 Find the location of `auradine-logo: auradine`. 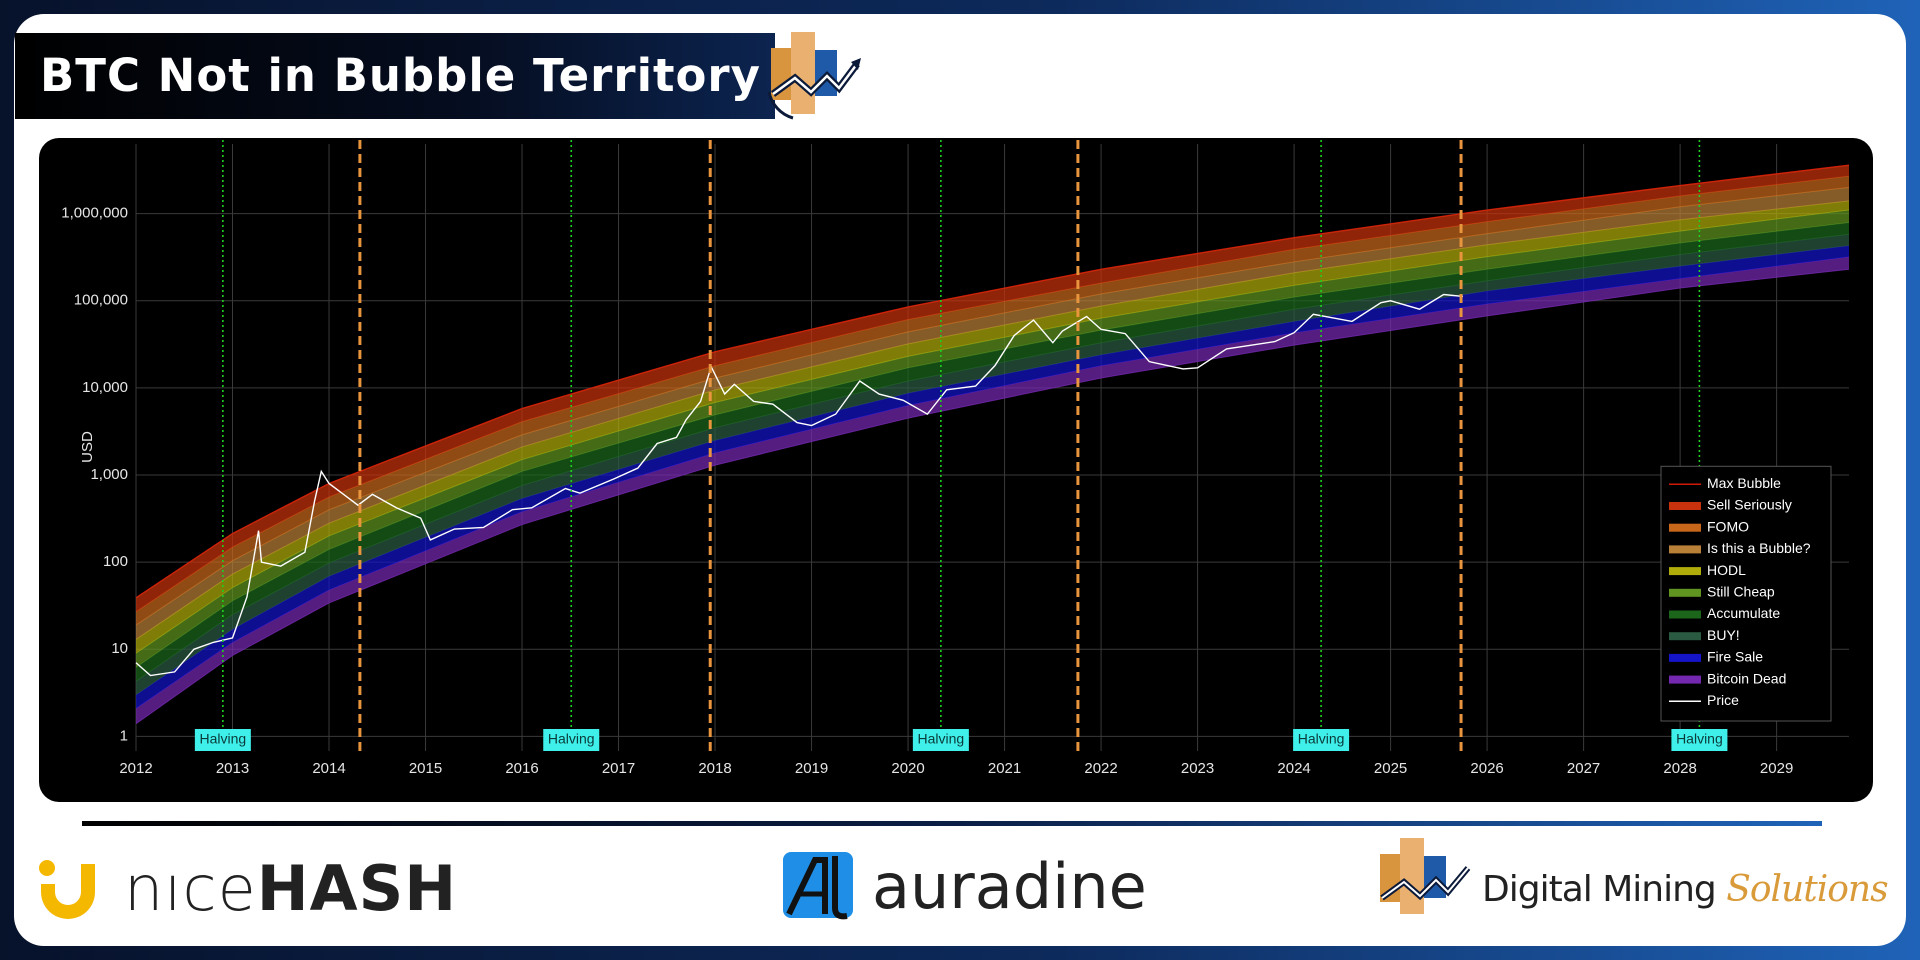

auradine-logo: auradine is located at coordinates (1009, 886).